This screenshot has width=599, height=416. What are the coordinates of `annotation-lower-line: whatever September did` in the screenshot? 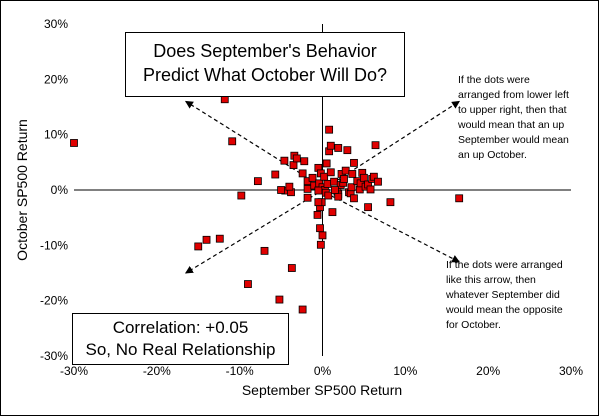 It's located at (502, 295).